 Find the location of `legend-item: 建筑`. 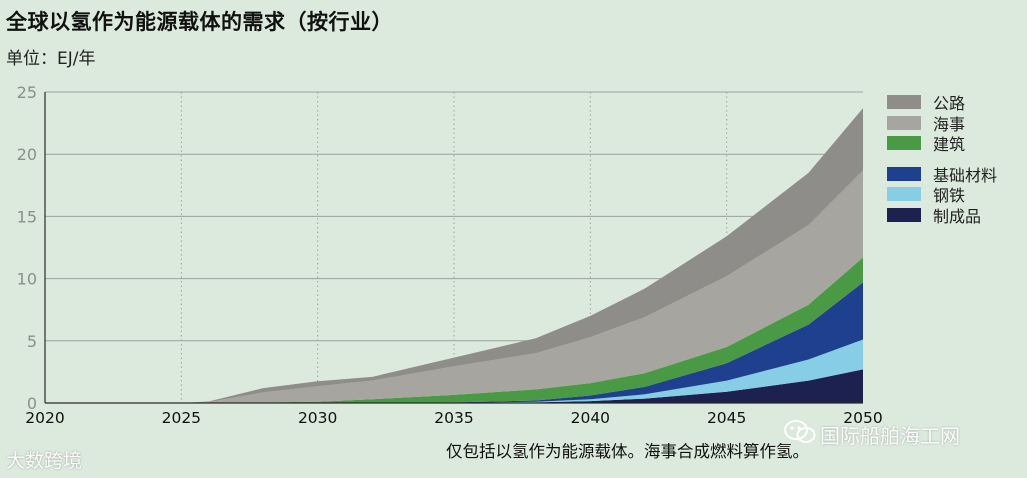

legend-item: 建筑 is located at coordinates (957, 143).